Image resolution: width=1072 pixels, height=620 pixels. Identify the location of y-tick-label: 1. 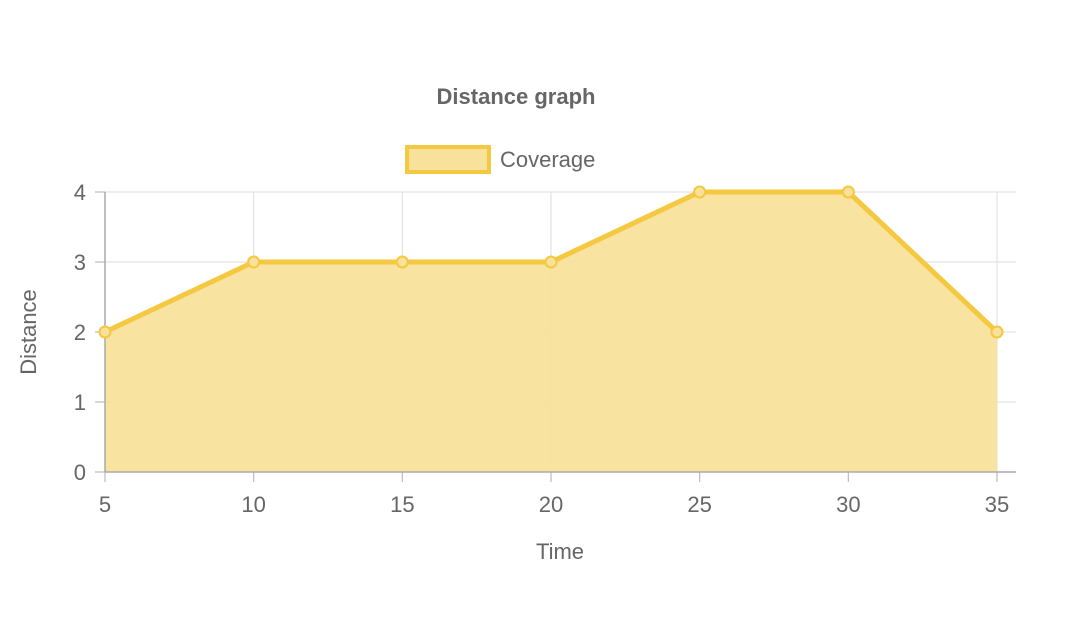
(80, 402).